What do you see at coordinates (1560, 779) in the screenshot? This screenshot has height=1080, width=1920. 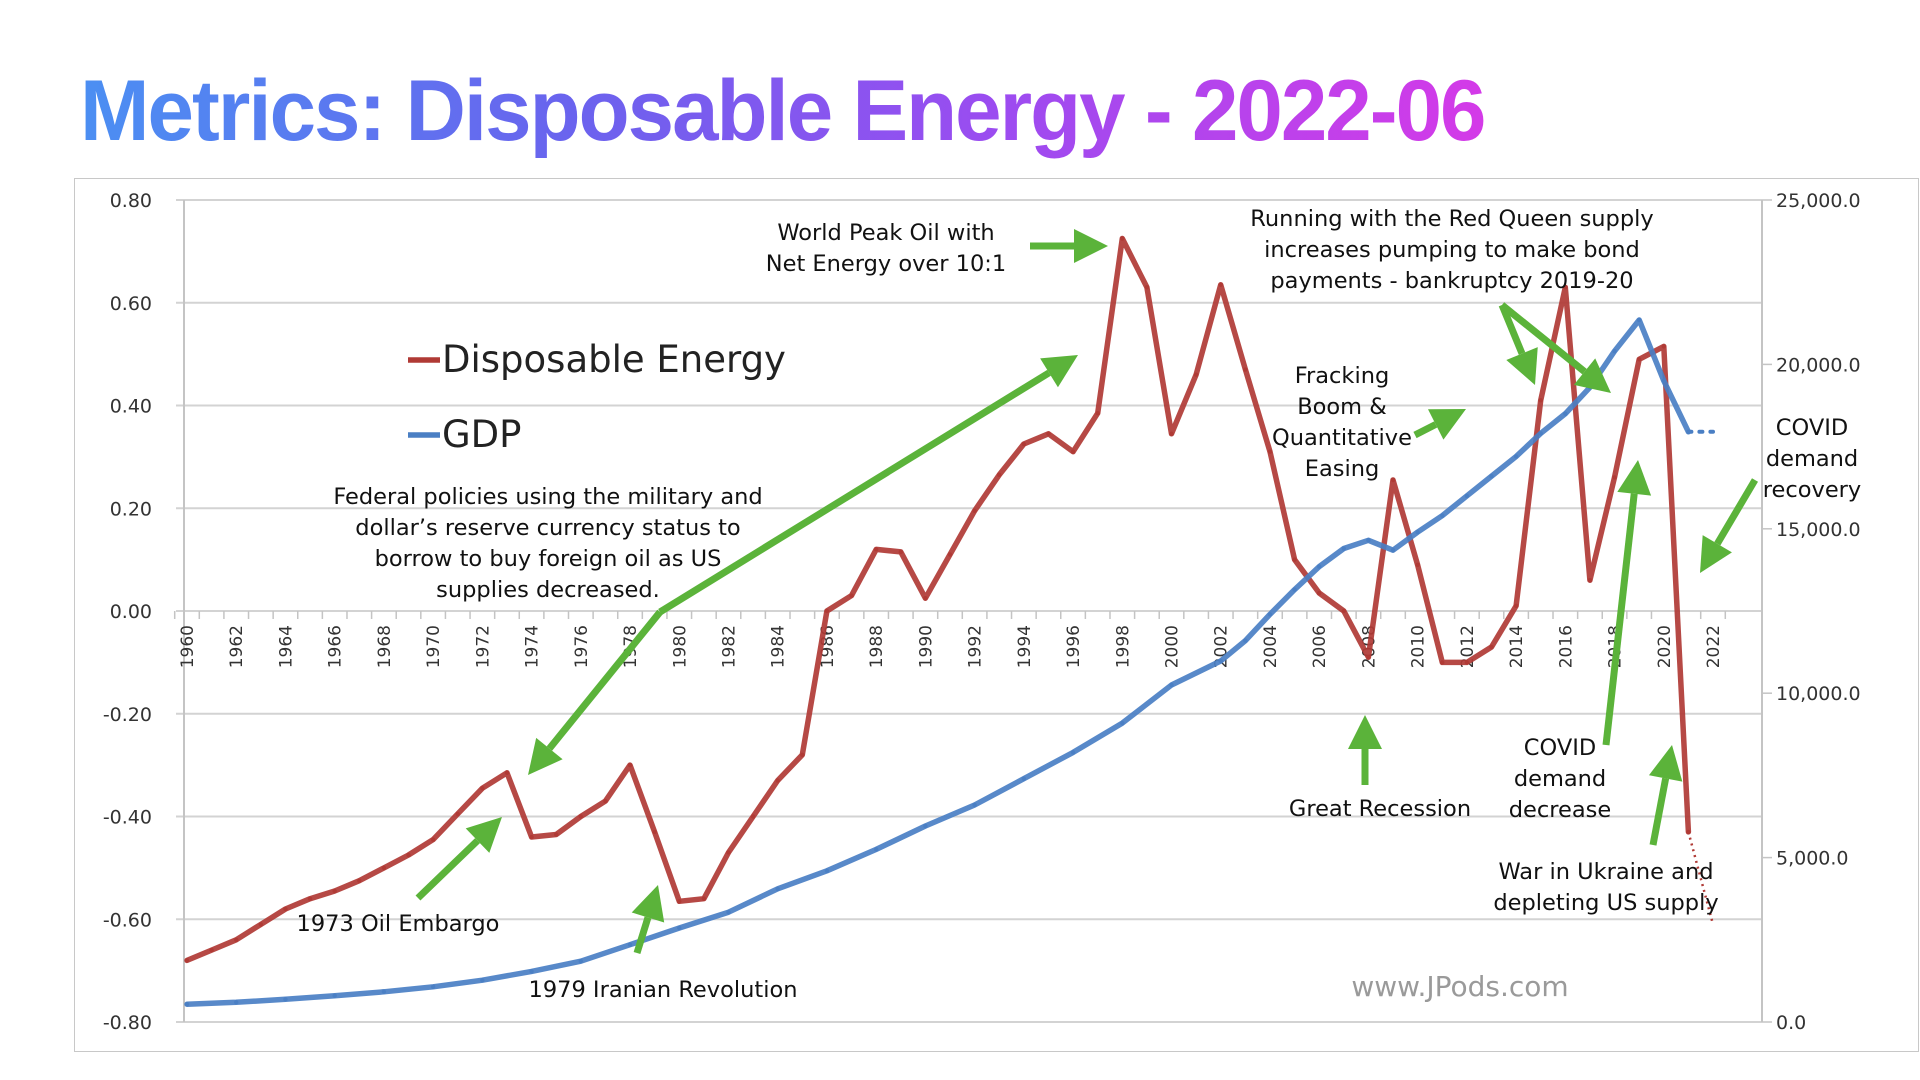 I see `annotation-covid-decrease: COVID demand decrease` at bounding box center [1560, 779].